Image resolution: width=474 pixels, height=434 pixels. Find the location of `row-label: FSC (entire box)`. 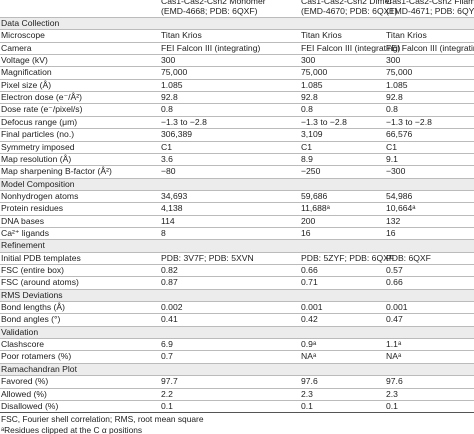

row-label: FSC (entire box) is located at coordinates (33, 270).